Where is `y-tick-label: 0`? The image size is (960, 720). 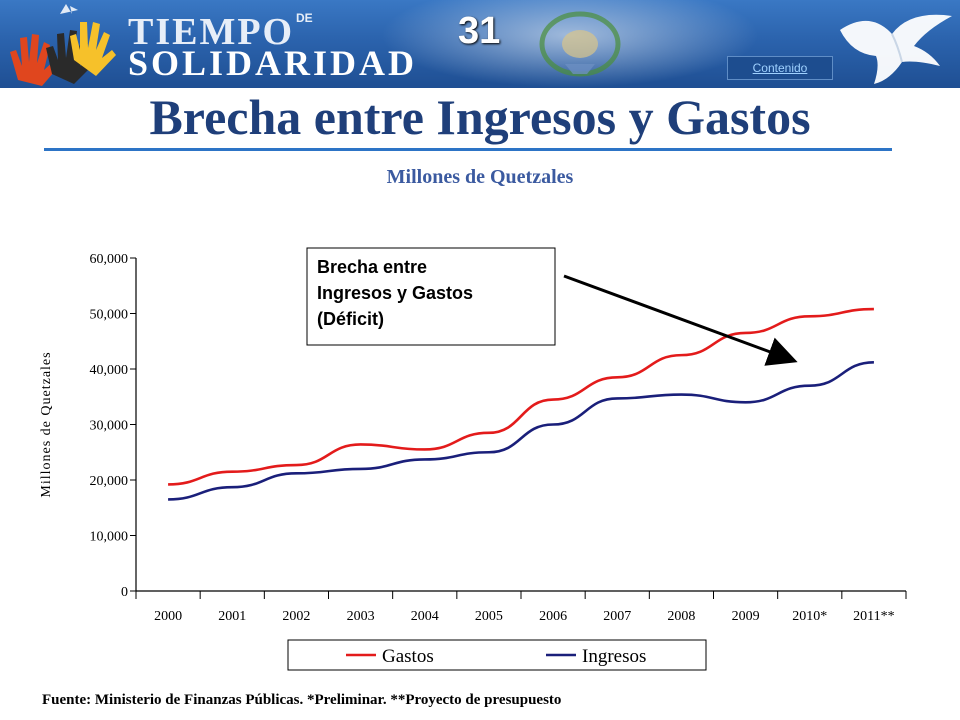
y-tick-label: 0 is located at coordinates (124, 592).